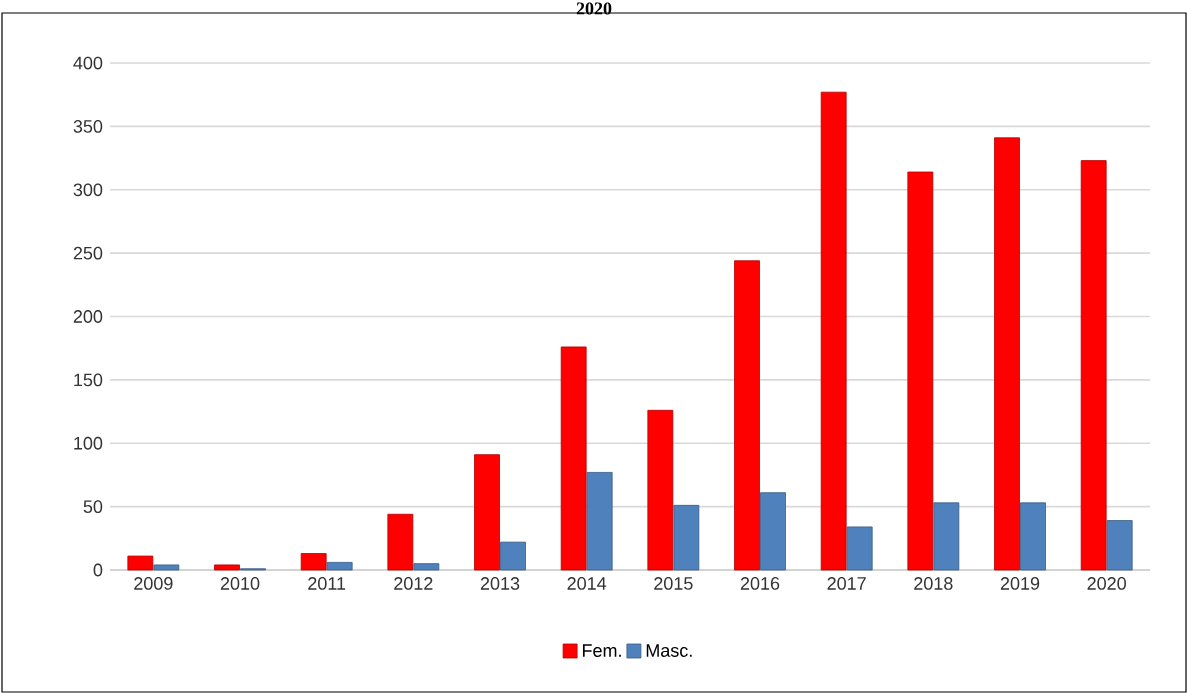 This screenshot has width=1188, height=693. I want to click on x-tick-label: 2018, so click(933, 583).